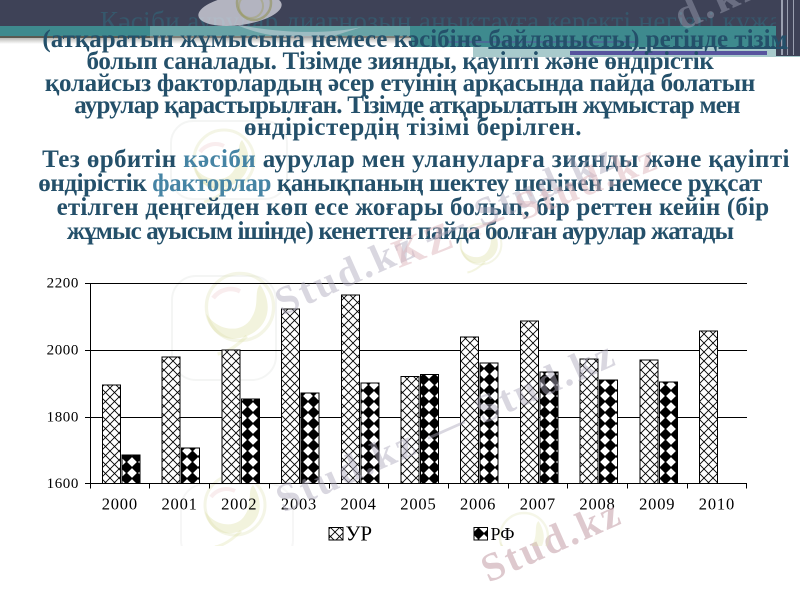  Describe the element at coordinates (657, 504) in the screenshot. I see `svg-text: 2009` at that location.